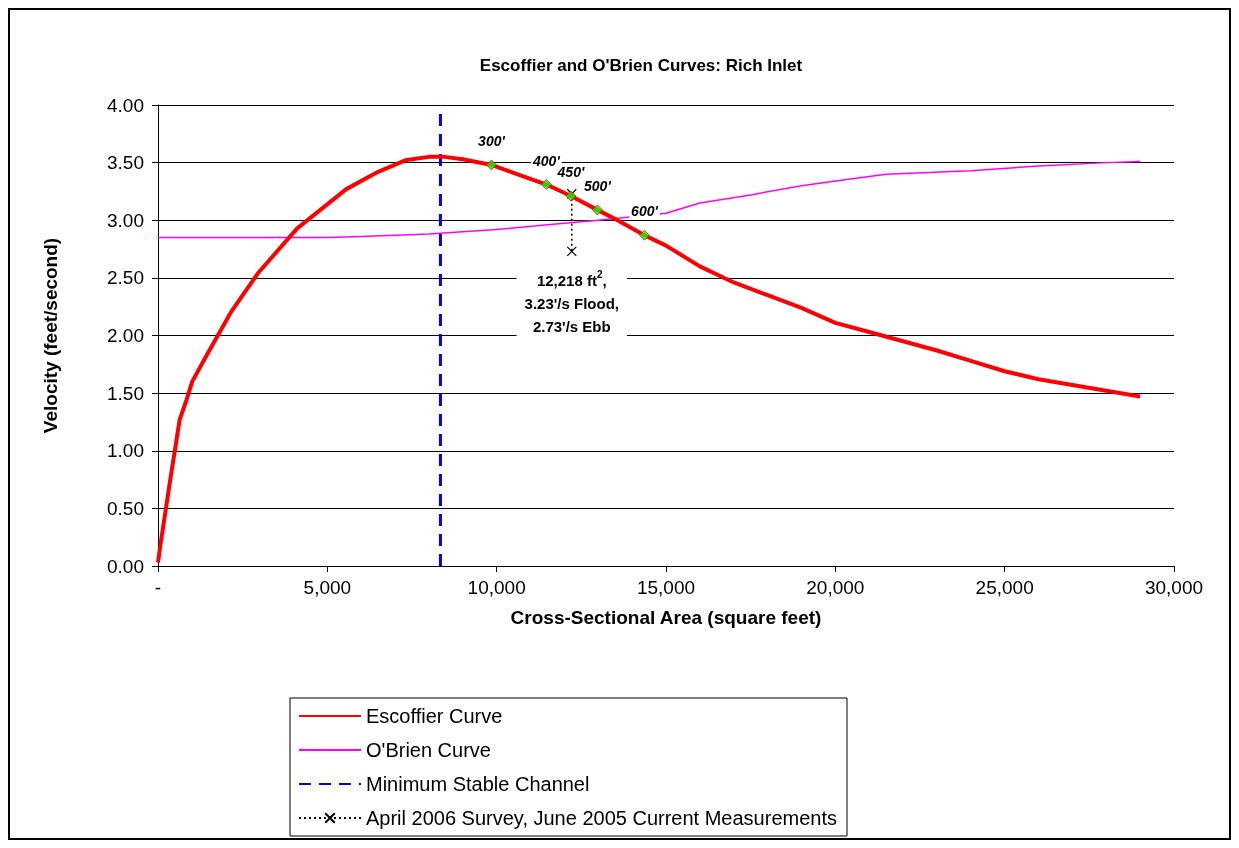 Image resolution: width=1239 pixels, height=848 pixels. What do you see at coordinates (50, 335) in the screenshot?
I see `y-axis-title: Velocity (feet/second)` at bounding box center [50, 335].